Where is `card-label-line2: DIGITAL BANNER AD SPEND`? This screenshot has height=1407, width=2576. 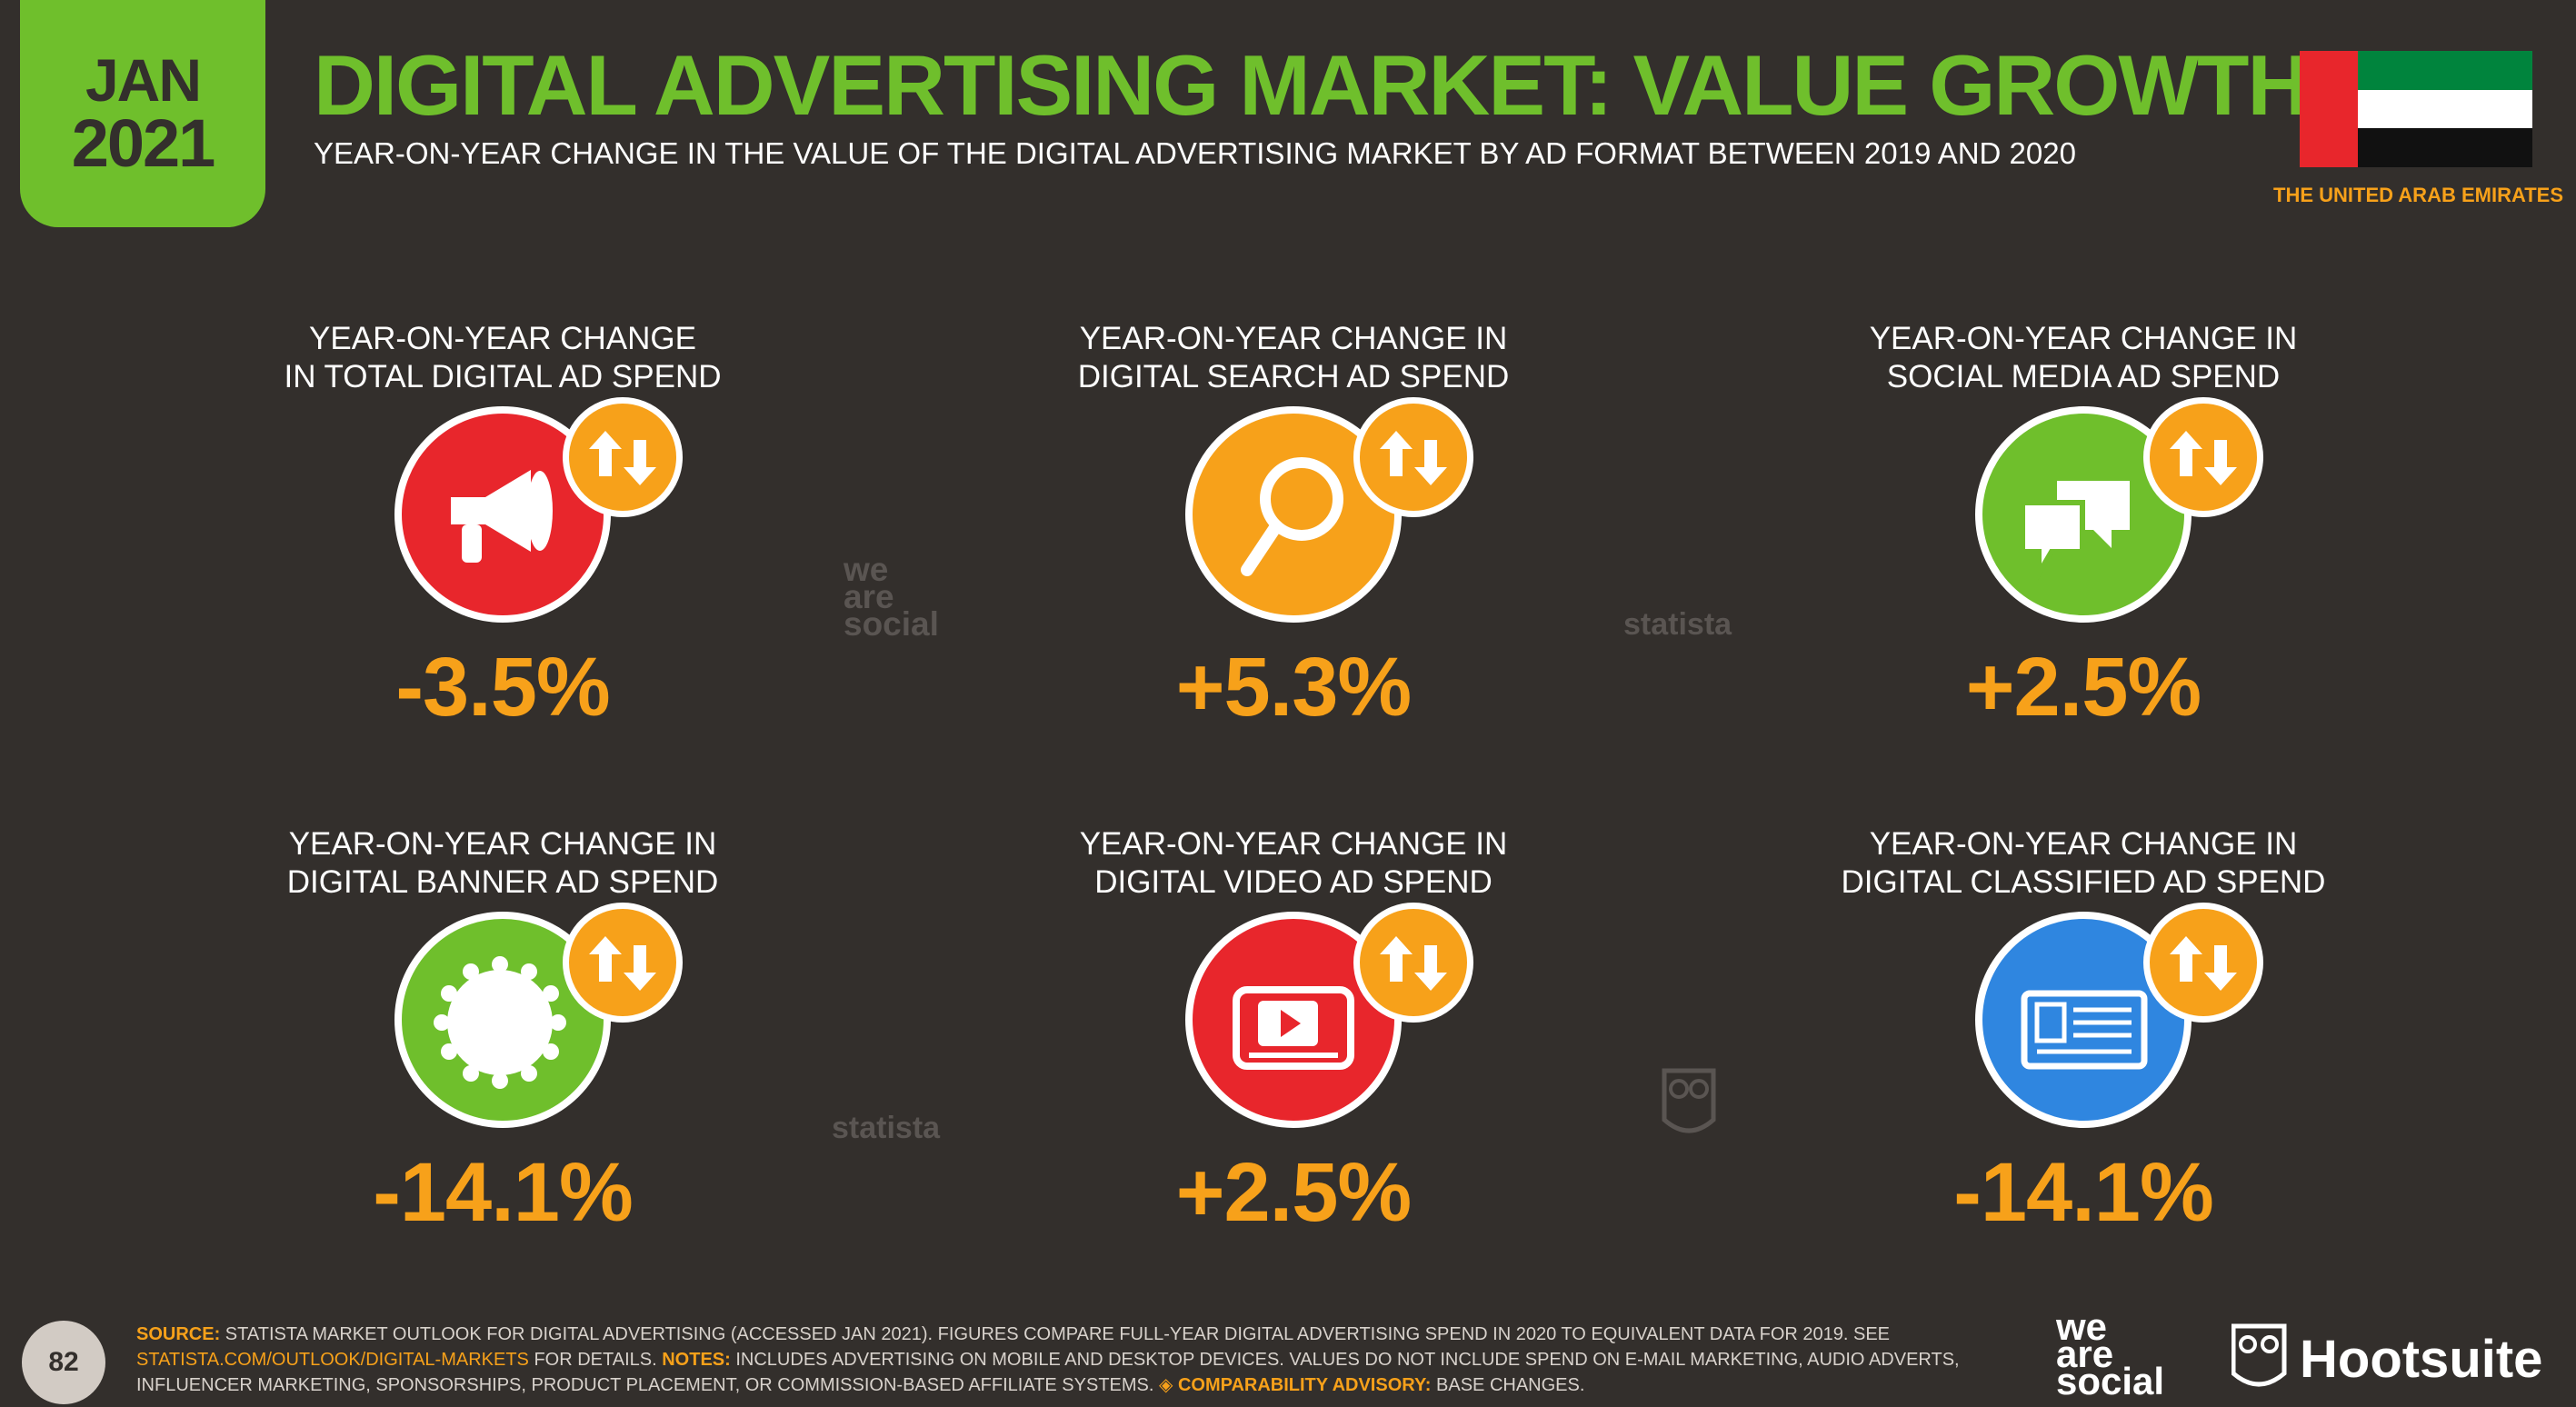 card-label-line2: DIGITAL BANNER AD SPEND is located at coordinates (503, 882).